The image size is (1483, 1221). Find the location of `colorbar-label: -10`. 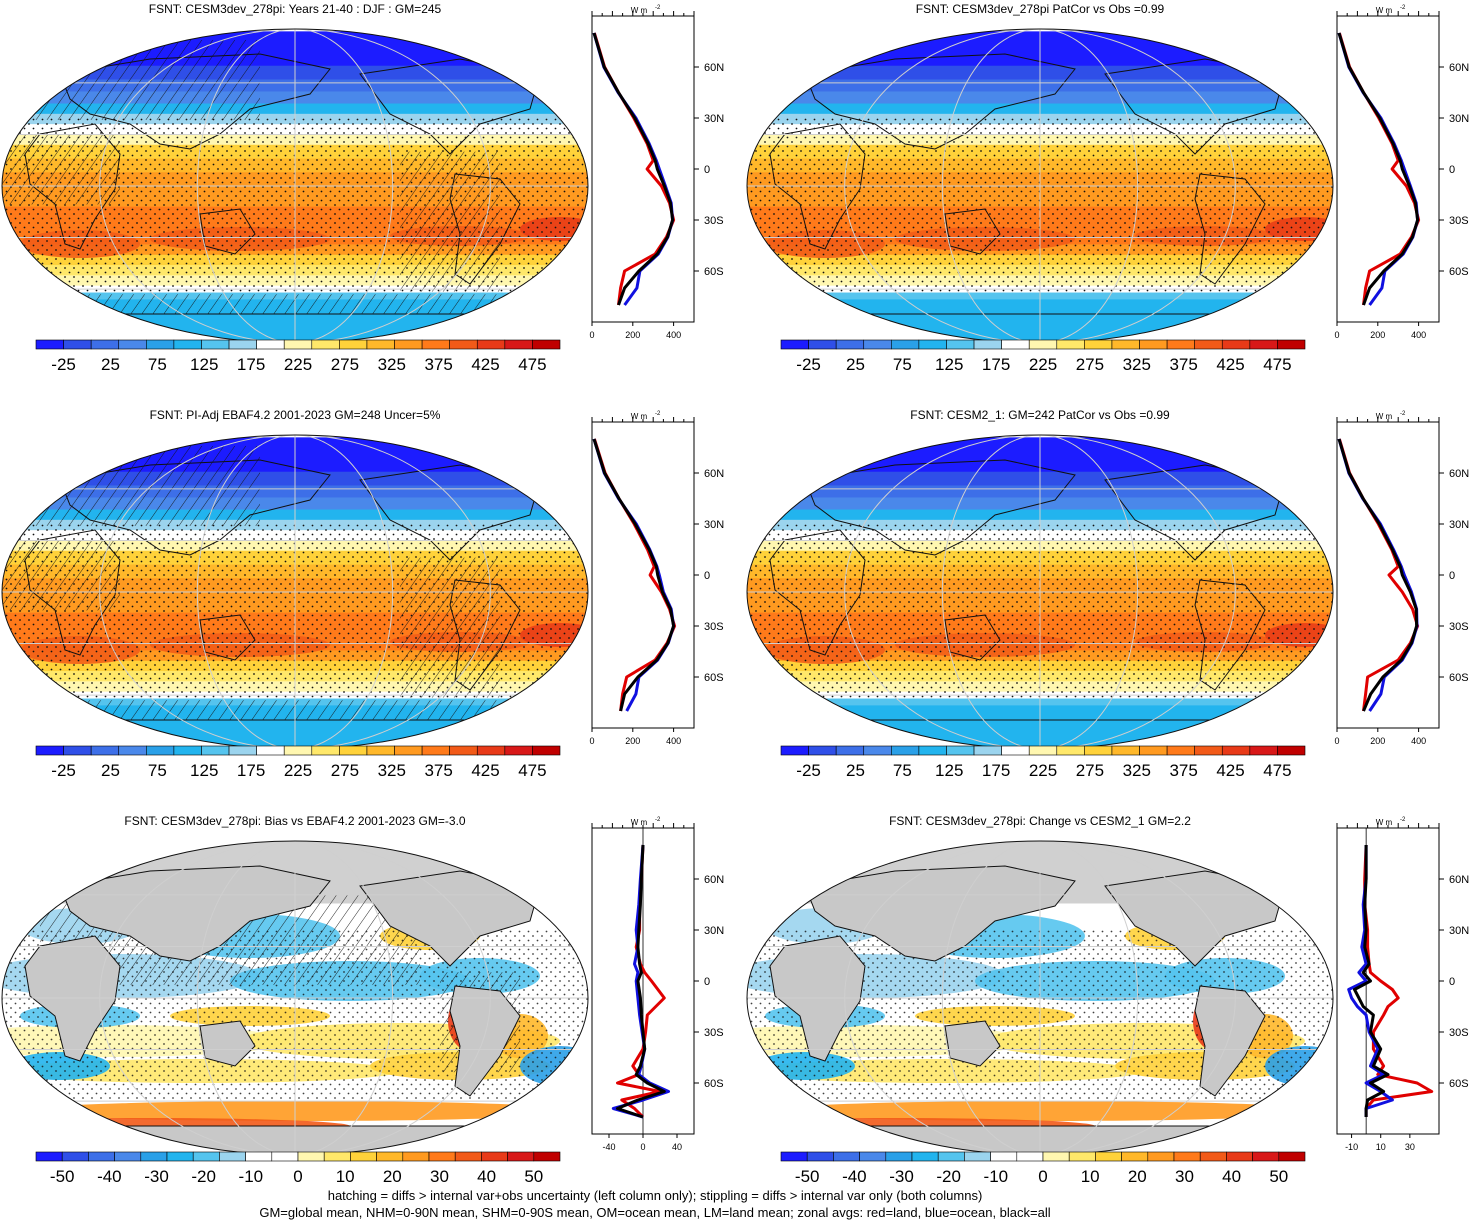

colorbar-label: -10 is located at coordinates (251, 1176).